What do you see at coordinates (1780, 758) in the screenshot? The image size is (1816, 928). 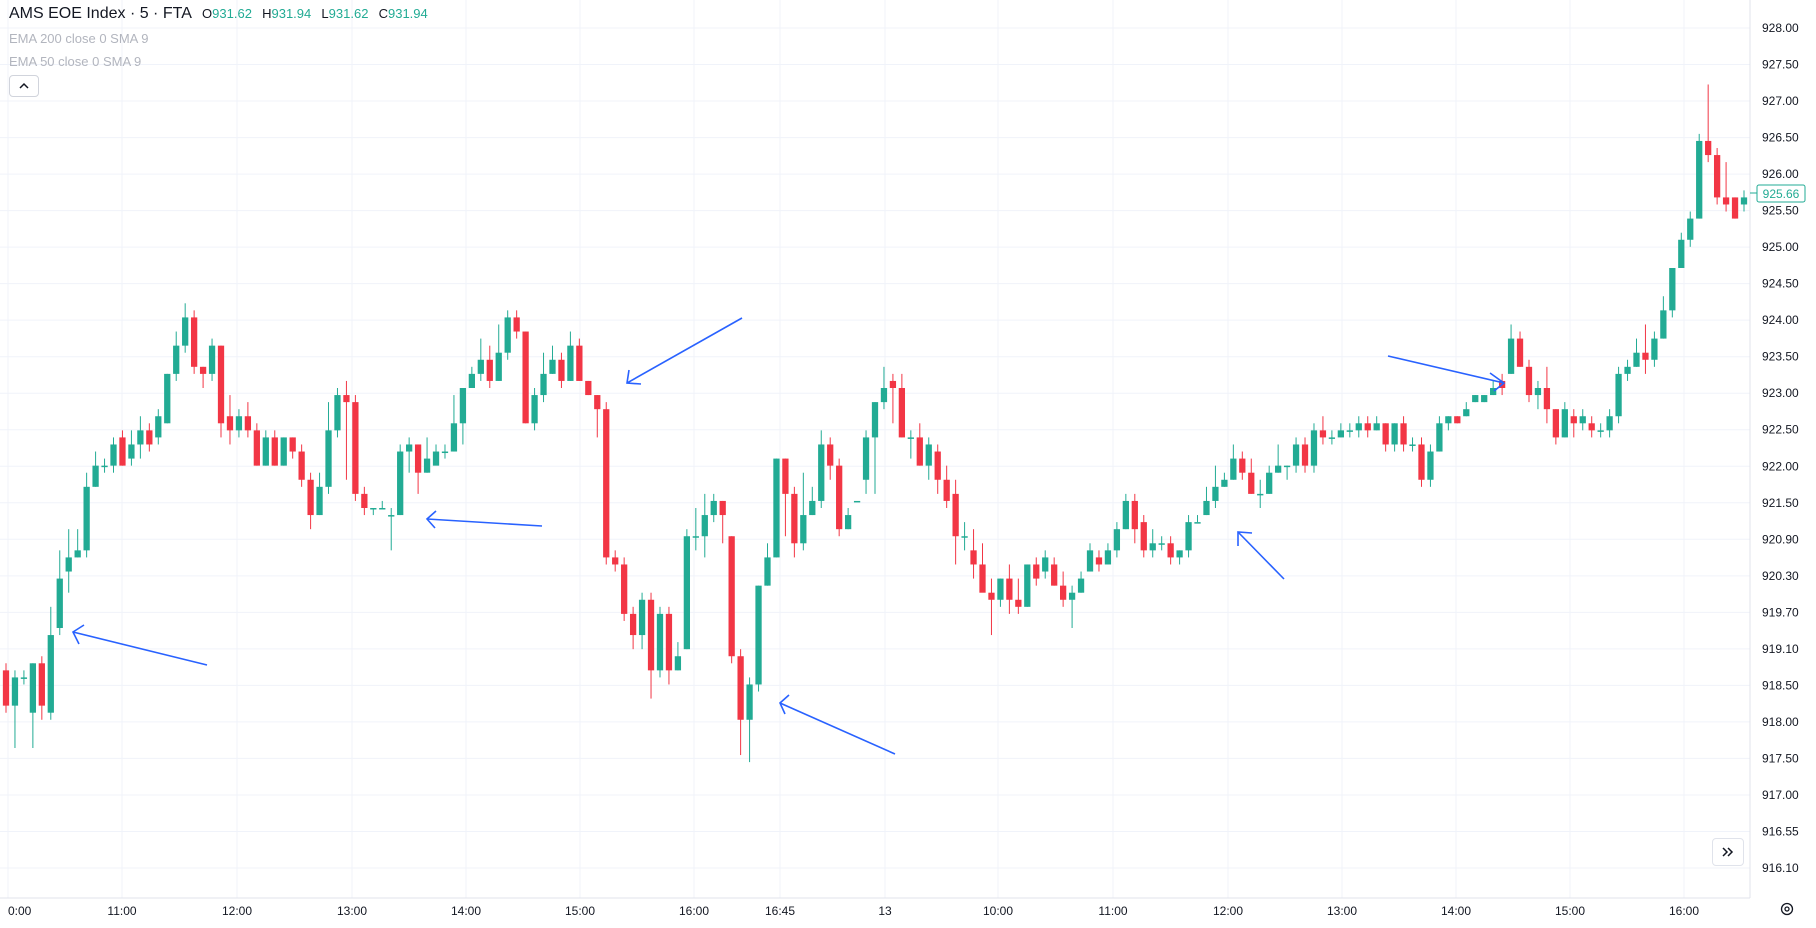 I see `price-tick-label: 917.50` at bounding box center [1780, 758].